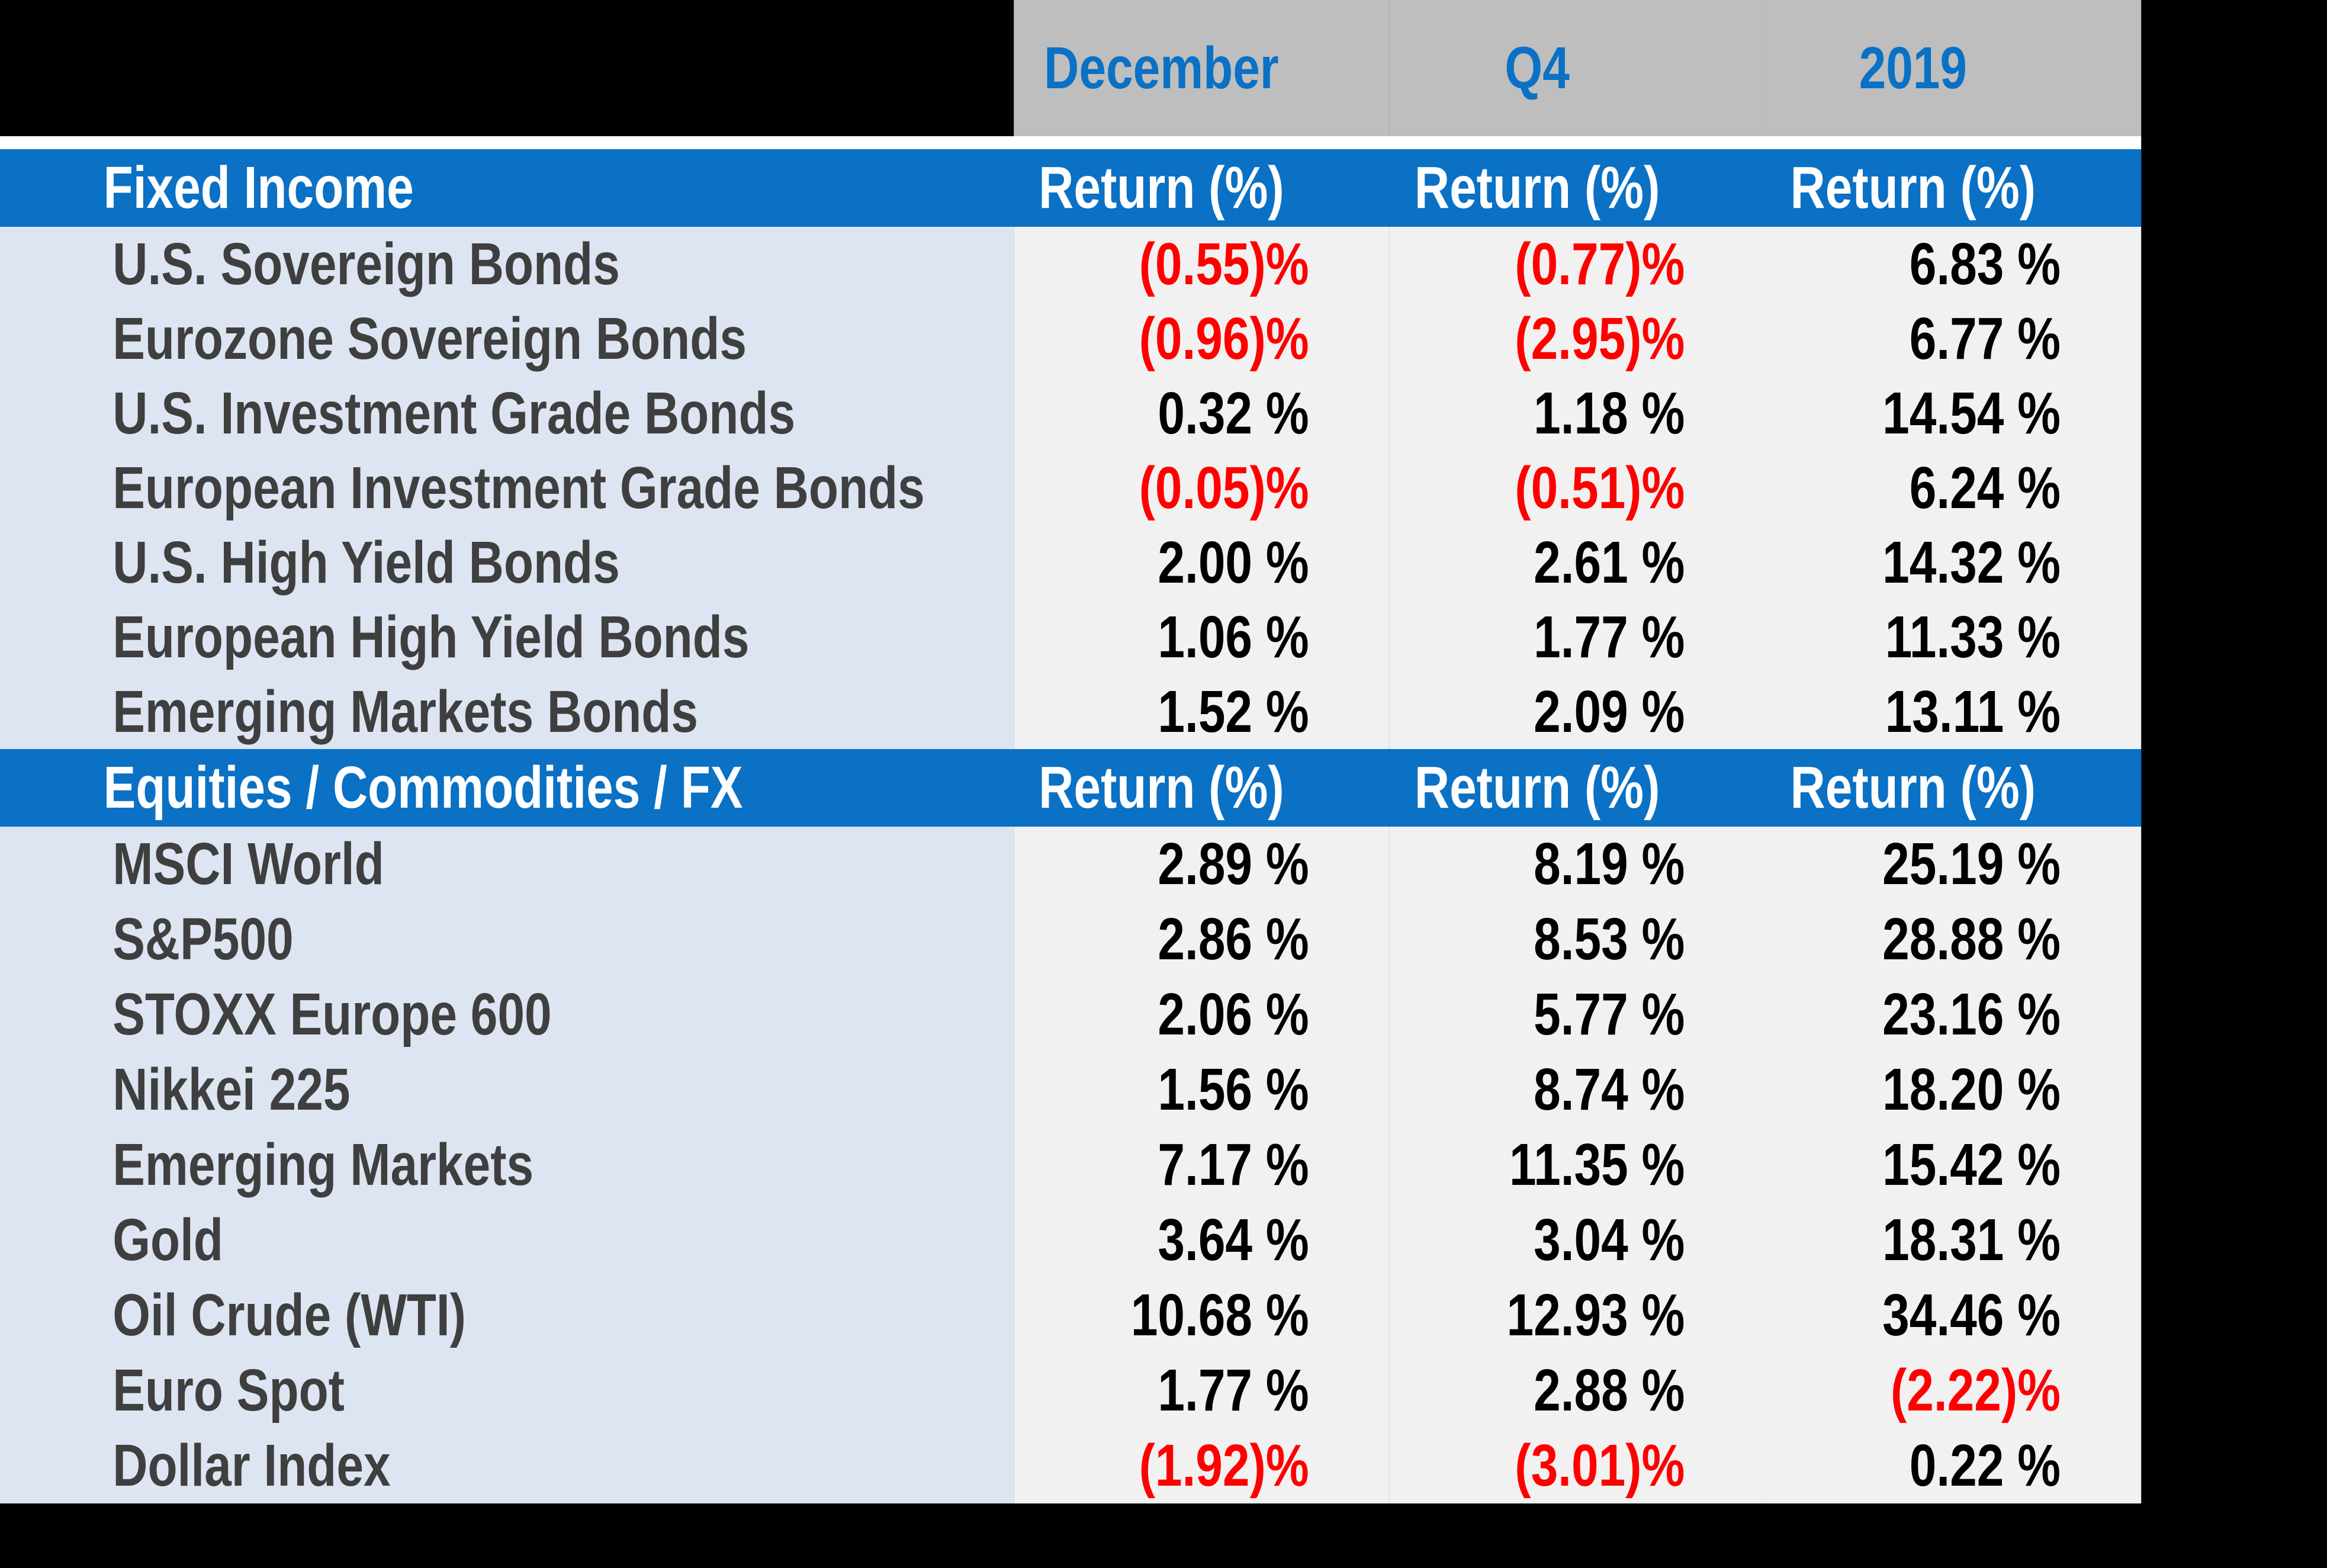 This screenshot has width=2327, height=1568. I want to click on value-cell-december: 2.06 %, so click(1202, 1014).